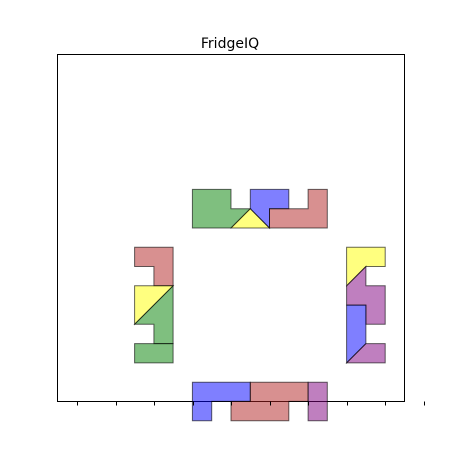 This screenshot has width=450, height=450. What do you see at coordinates (365, 353) in the screenshot?
I see `right-purple-corner` at bounding box center [365, 353].